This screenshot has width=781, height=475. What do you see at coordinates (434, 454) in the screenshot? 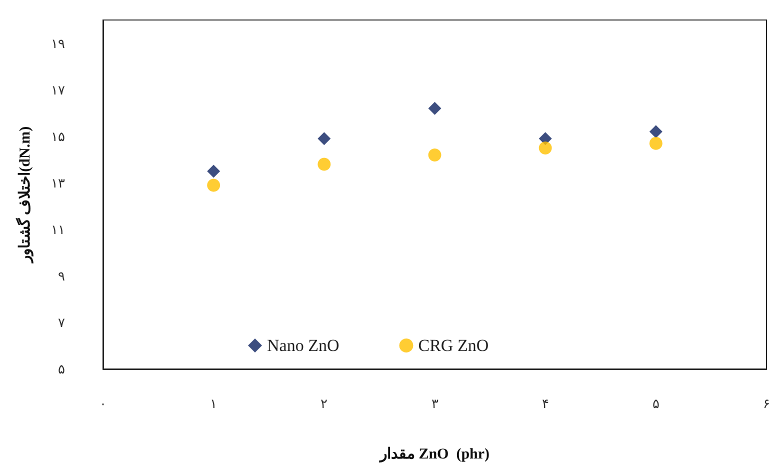
I see `x-axis-title: مقدار ZnO (phr)` at bounding box center [434, 454].